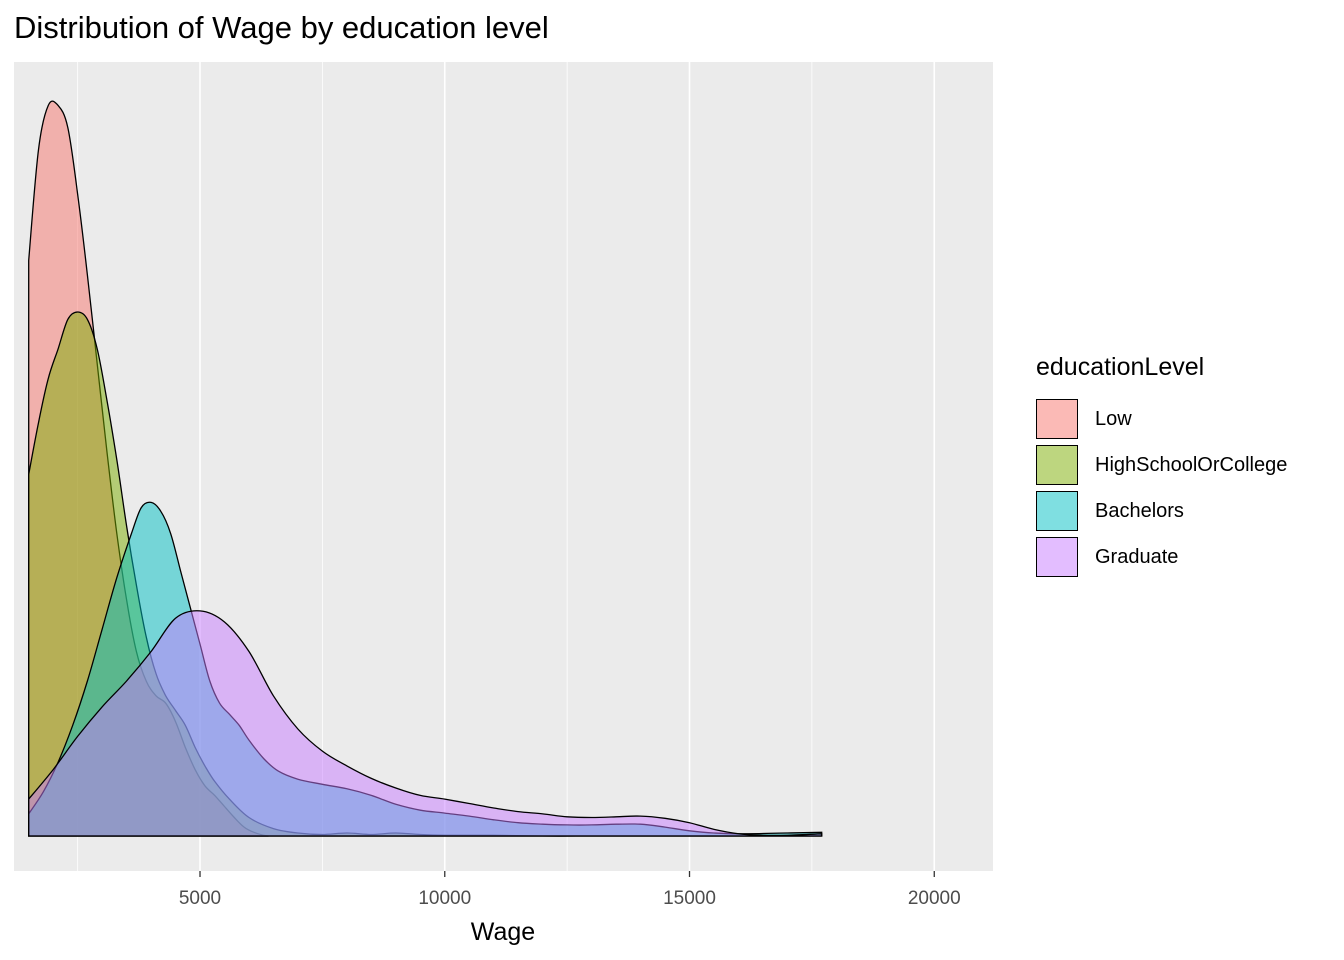 This screenshot has height=960, width=1344. I want to click on legend-label-low: Low, so click(1113, 418).